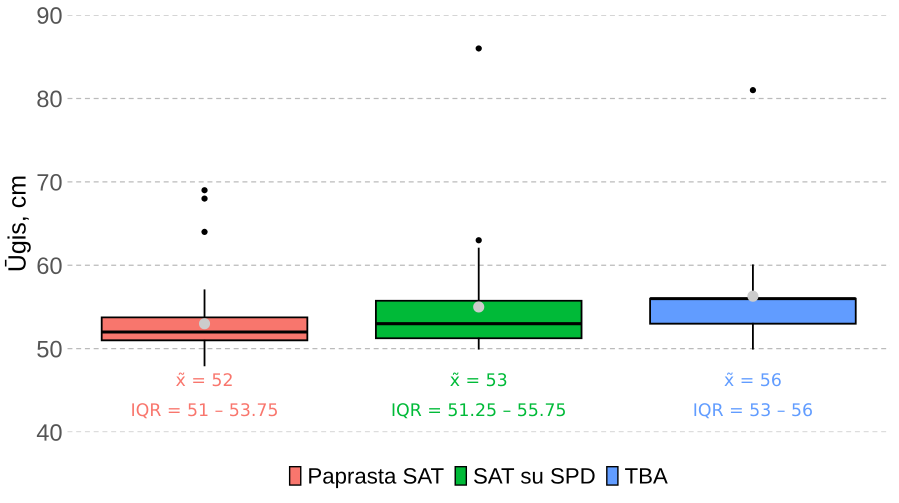  What do you see at coordinates (17, 223) in the screenshot?
I see `y-axis-title: Ūgis, cm` at bounding box center [17, 223].